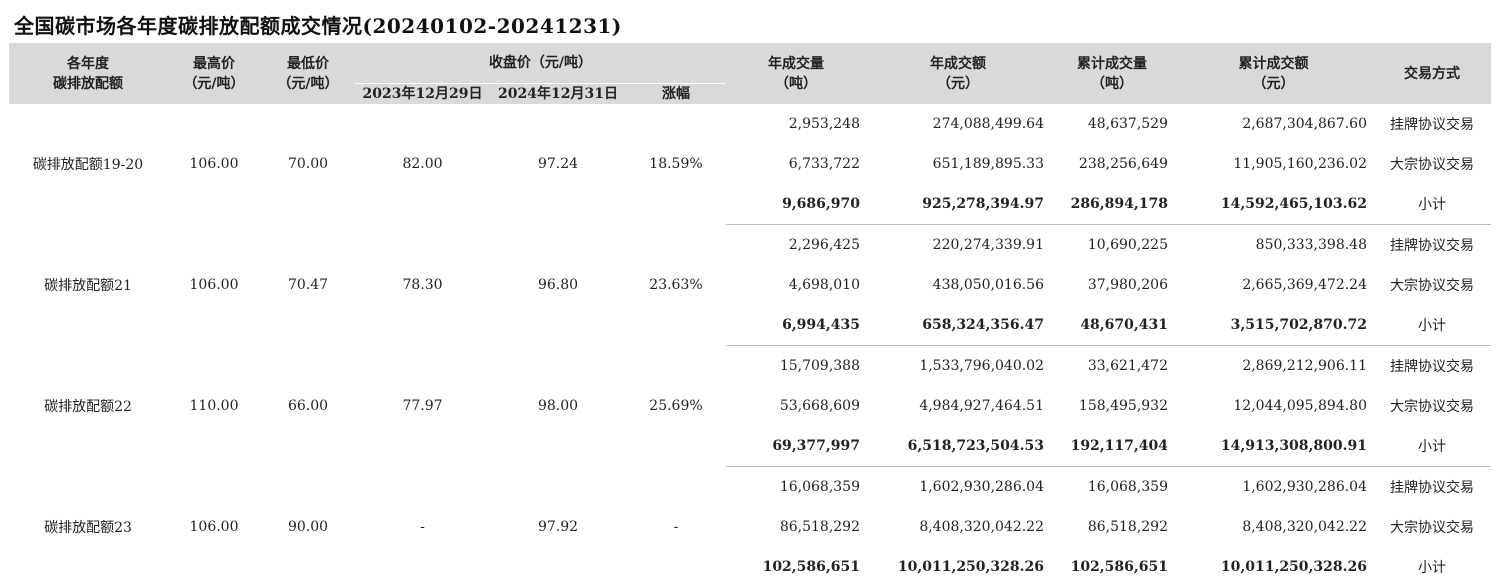  What do you see at coordinates (540, 63) in the screenshot?
I see `header-close-price-group: 收盘价（元/吨）` at bounding box center [540, 63].